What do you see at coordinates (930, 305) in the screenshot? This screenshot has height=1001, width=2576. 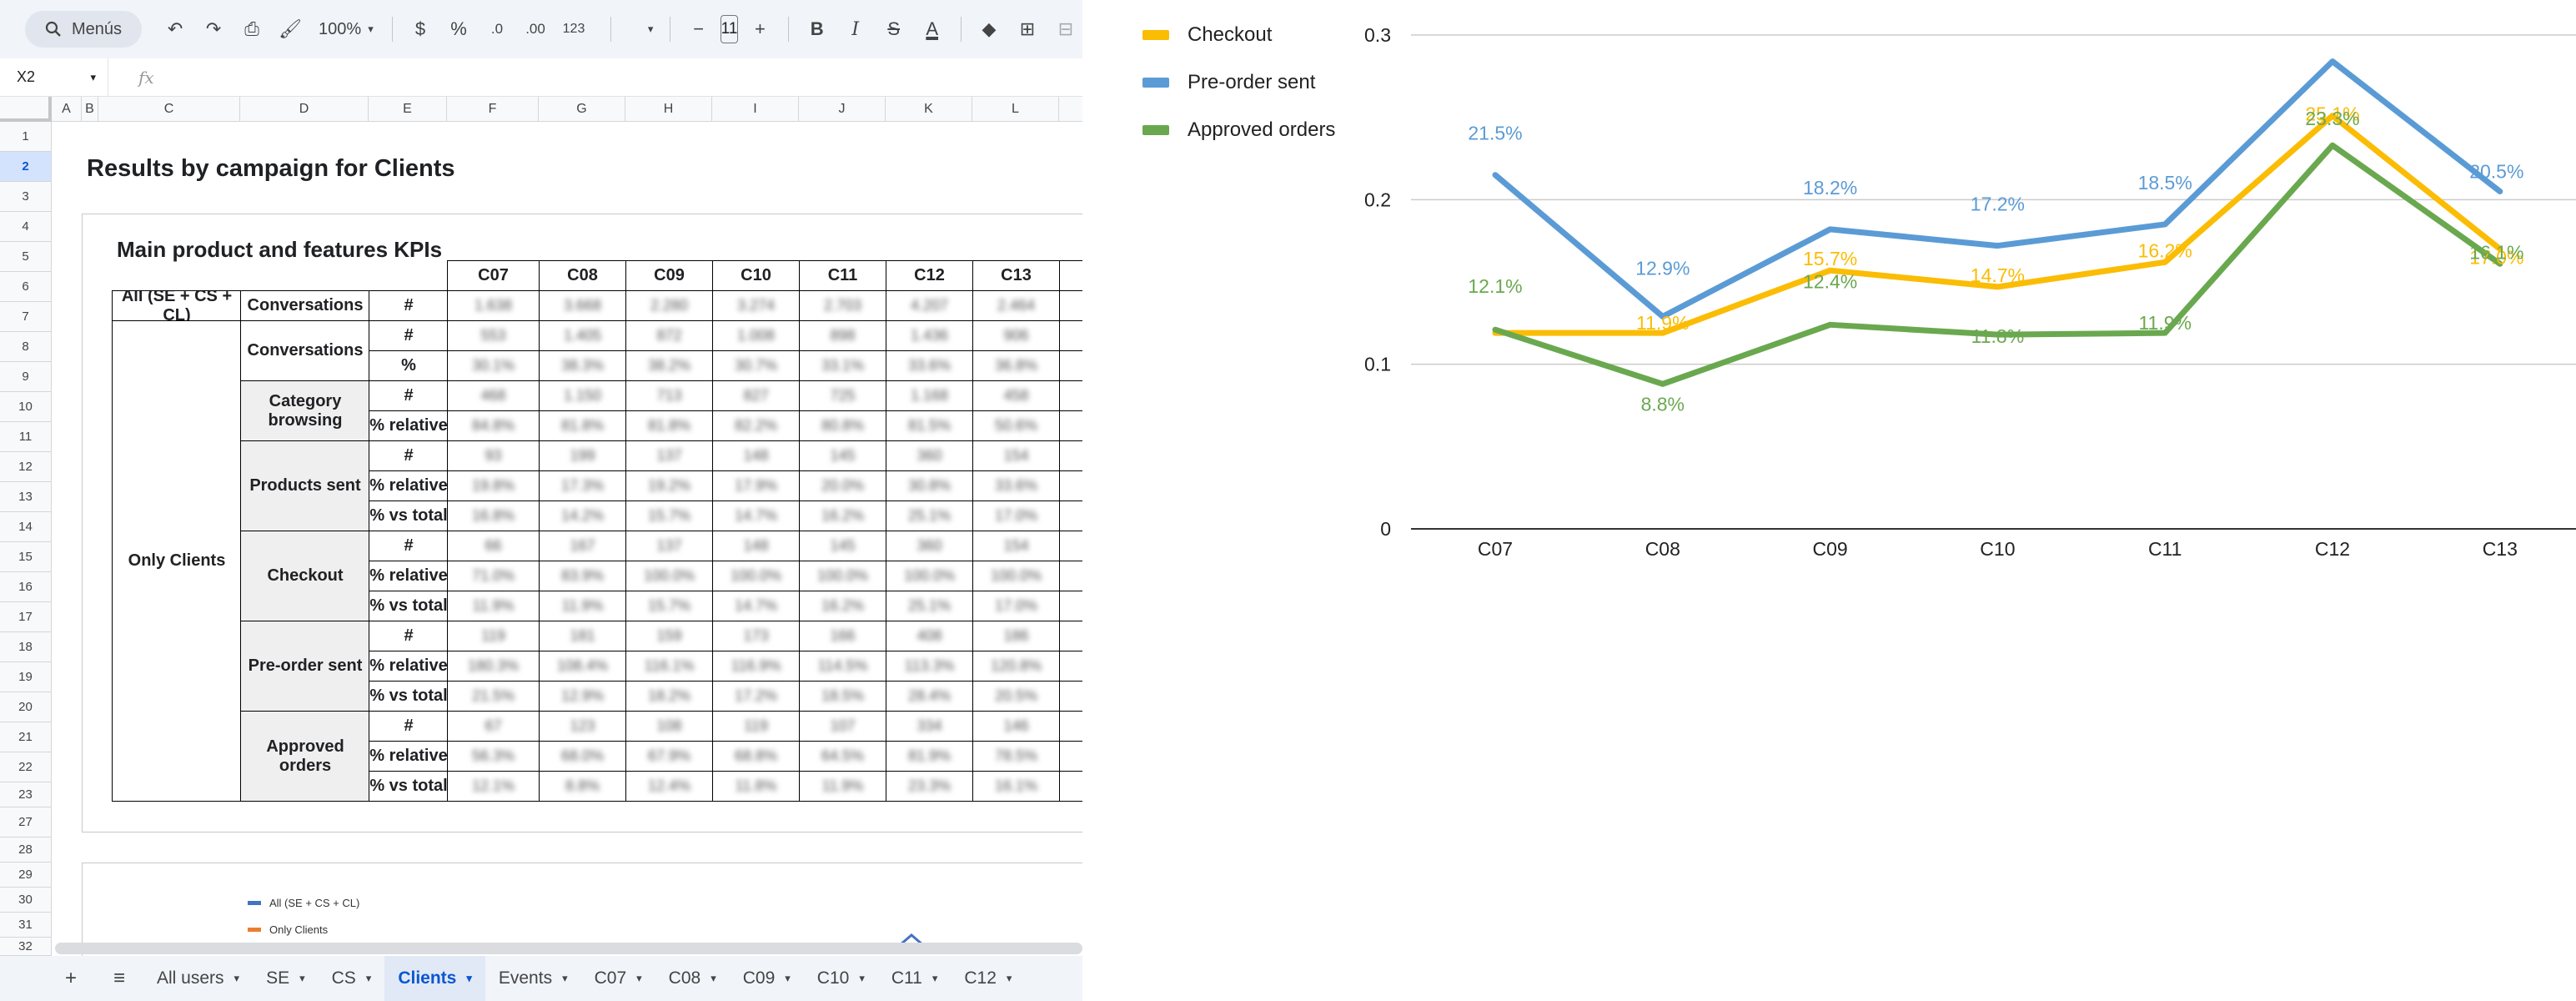 I see `value-cell: 4.207` at bounding box center [930, 305].